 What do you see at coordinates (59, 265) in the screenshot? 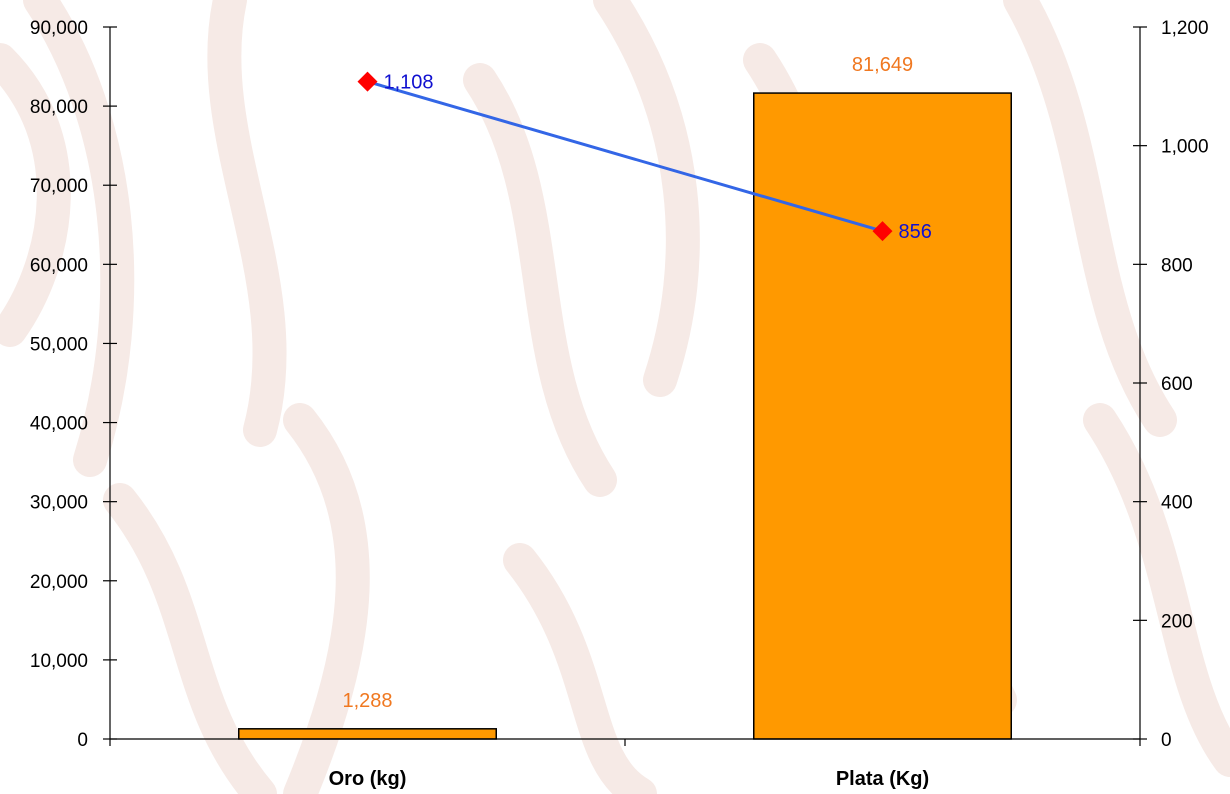
I see `y-left-tick-label: 60,000` at bounding box center [59, 265].